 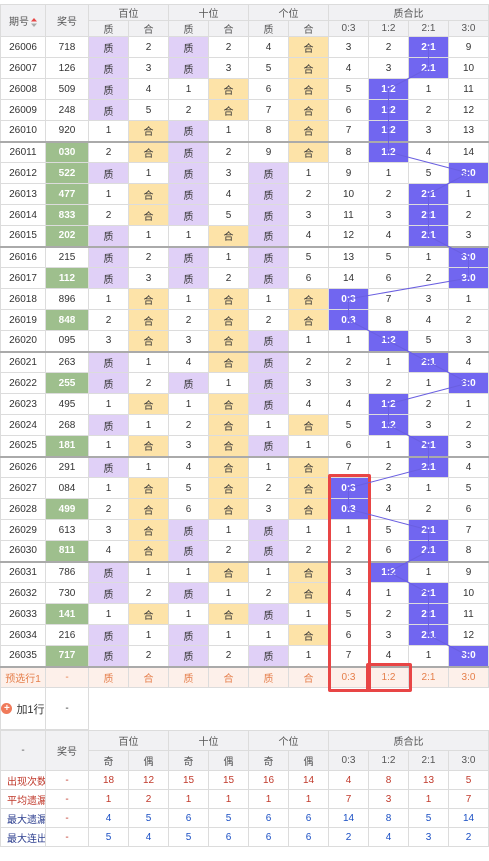 What do you see at coordinates (468, 635) in the screenshot?
I see `ratio-cell: 12` at bounding box center [468, 635].